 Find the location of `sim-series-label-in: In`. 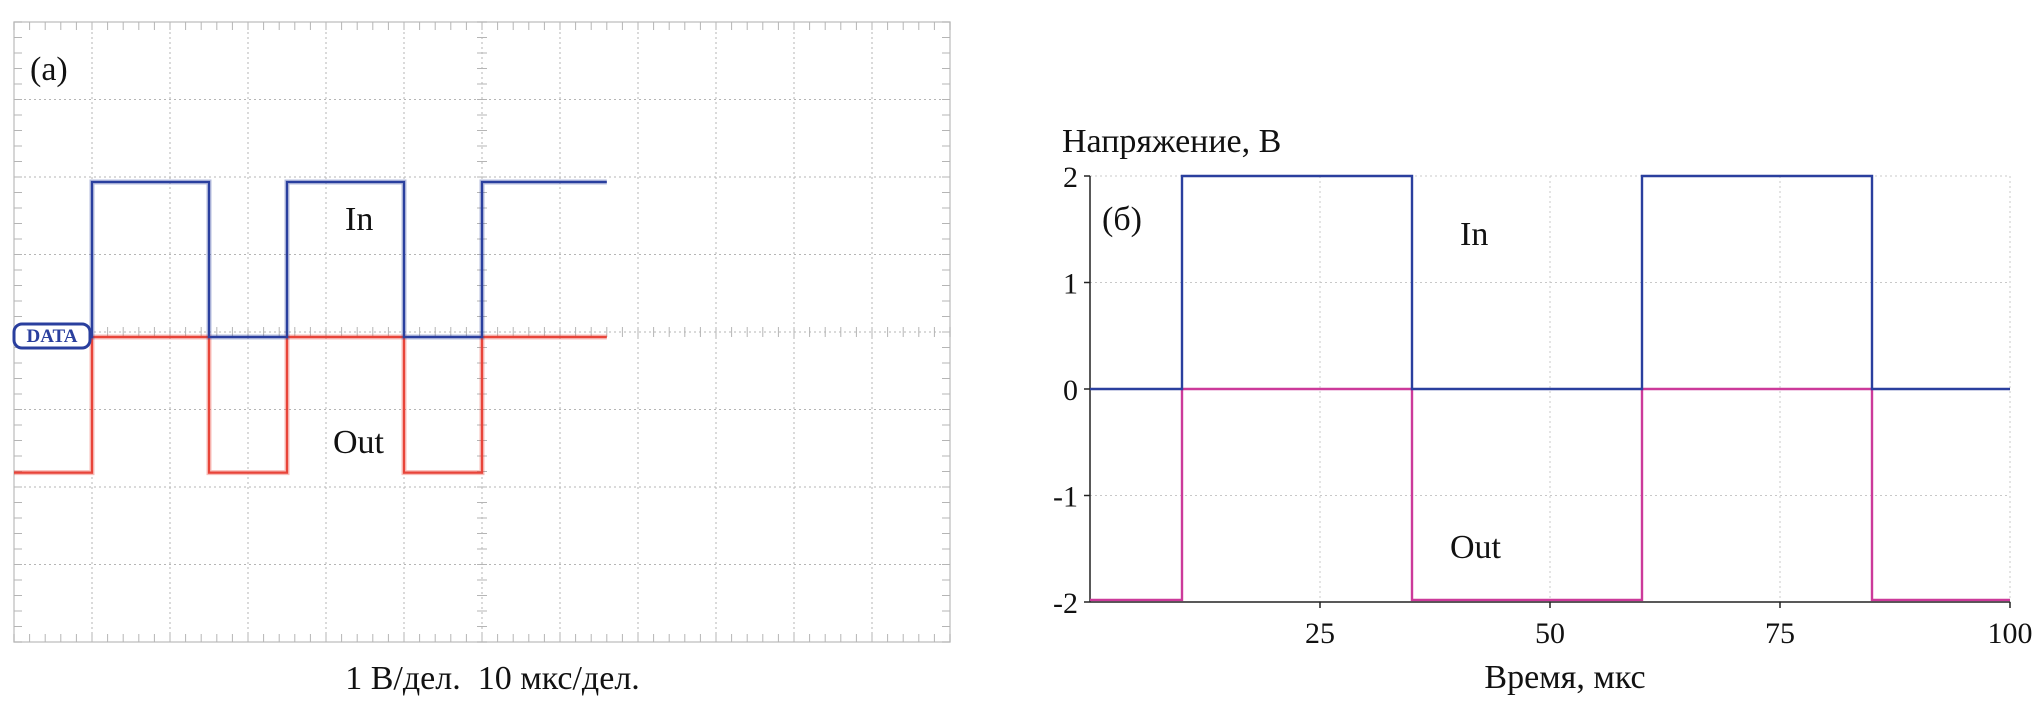

sim-series-label-in: In is located at coordinates (1474, 234).